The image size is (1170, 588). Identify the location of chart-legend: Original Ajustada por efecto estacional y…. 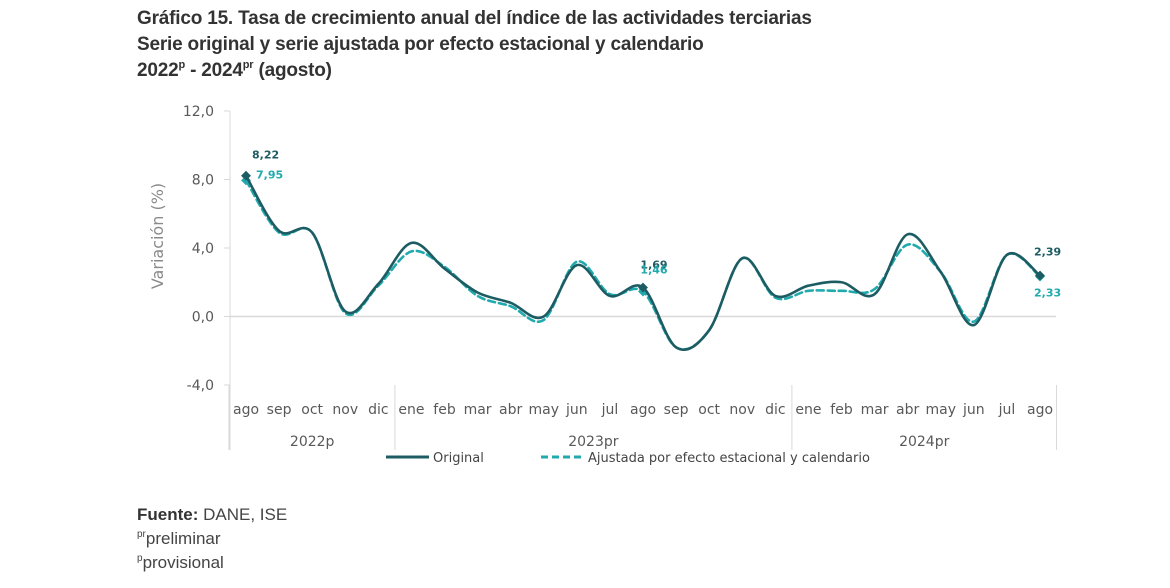
(628, 458).